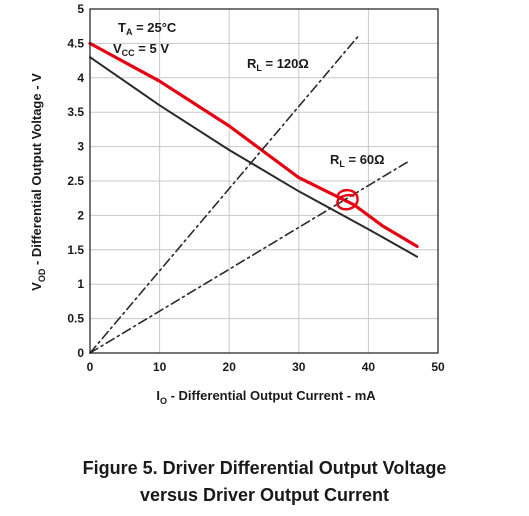 This screenshot has height=516, width=529. What do you see at coordinates (80, 78) in the screenshot?
I see `y-tick-label-8: 4` at bounding box center [80, 78].